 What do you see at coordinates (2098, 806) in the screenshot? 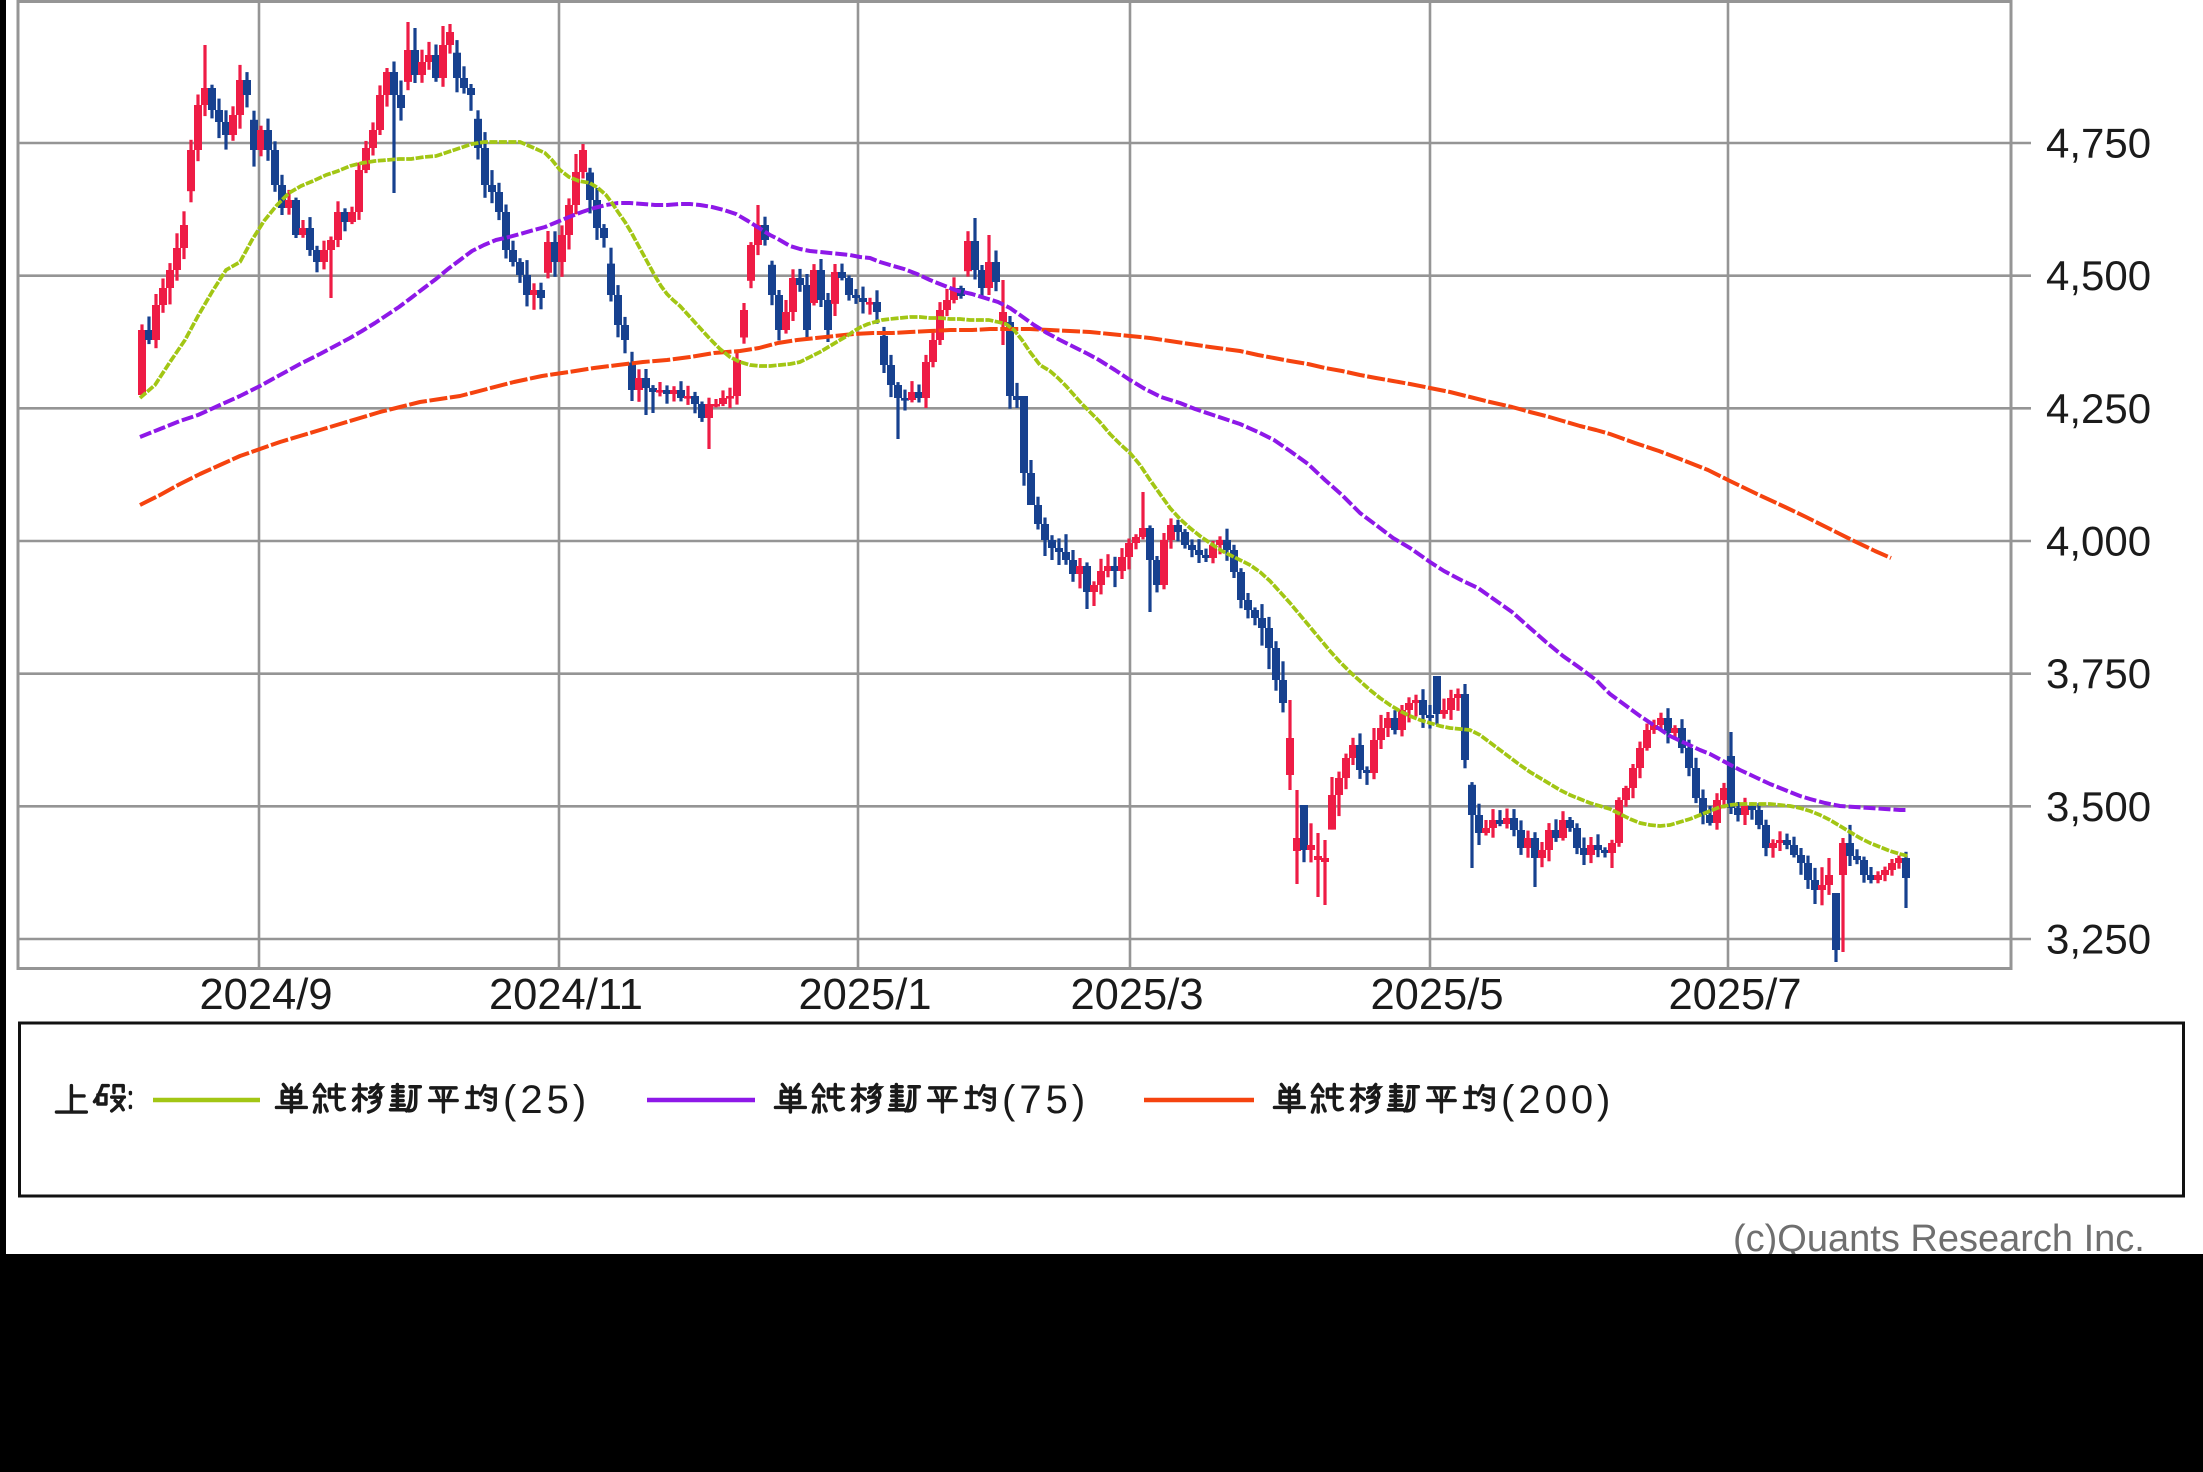
I see `svg-text: 3,500` at bounding box center [2098, 806].